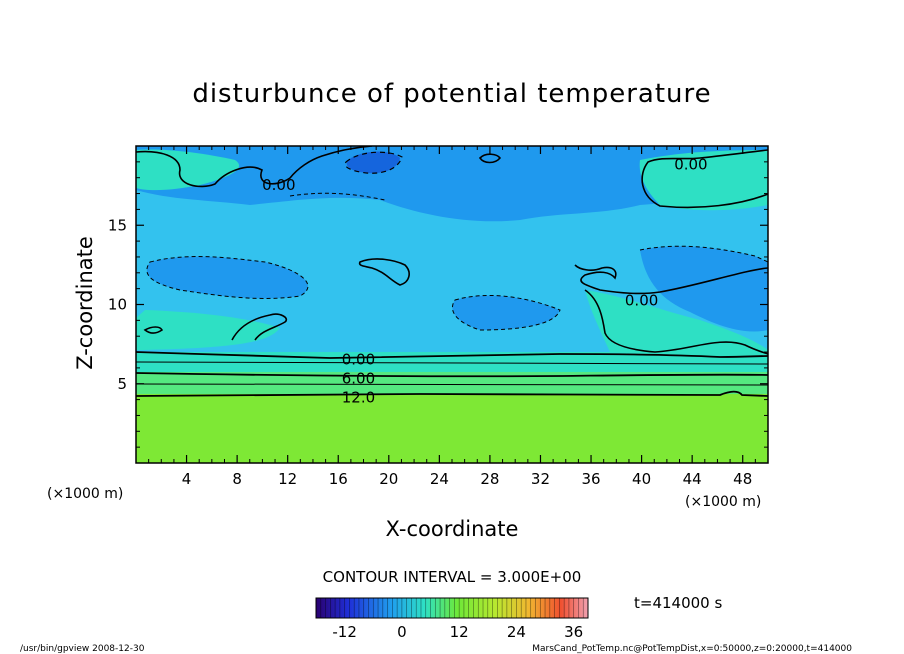  What do you see at coordinates (742, 479) in the screenshot?
I see `x-tick-label: 48` at bounding box center [742, 479].